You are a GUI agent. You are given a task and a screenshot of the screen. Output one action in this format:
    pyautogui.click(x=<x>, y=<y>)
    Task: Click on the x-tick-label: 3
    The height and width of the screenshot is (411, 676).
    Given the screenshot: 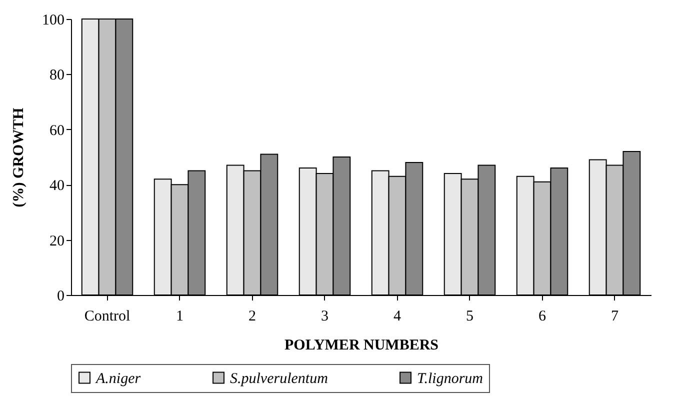 What is the action you would take?
    pyautogui.click(x=324, y=316)
    